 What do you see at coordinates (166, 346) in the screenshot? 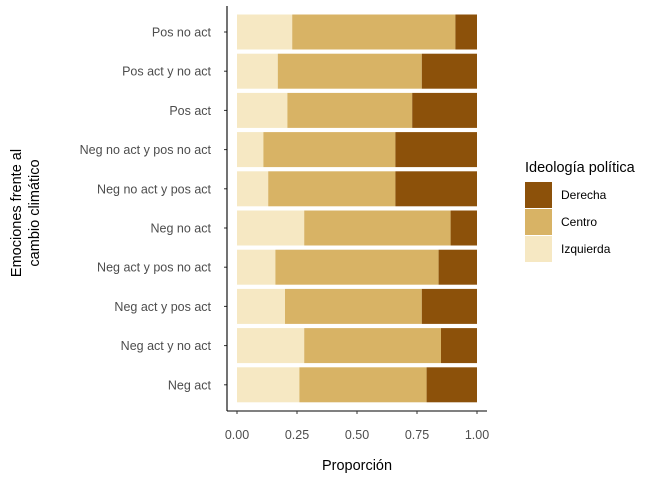
I see `y-tick-label: Neg act y no act` at bounding box center [166, 346].